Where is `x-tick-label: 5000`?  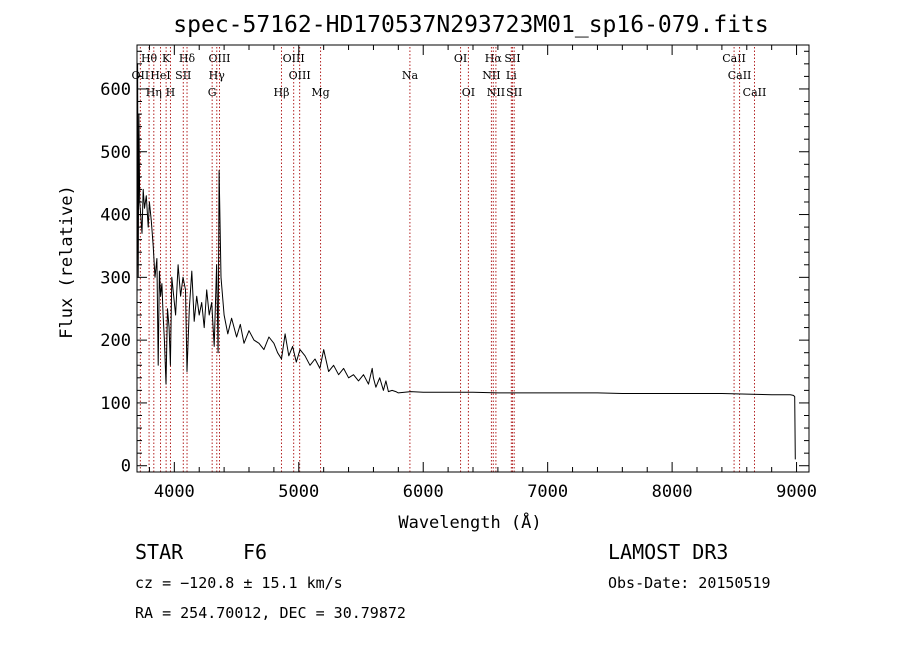 x-tick-label: 5000 is located at coordinates (298, 492).